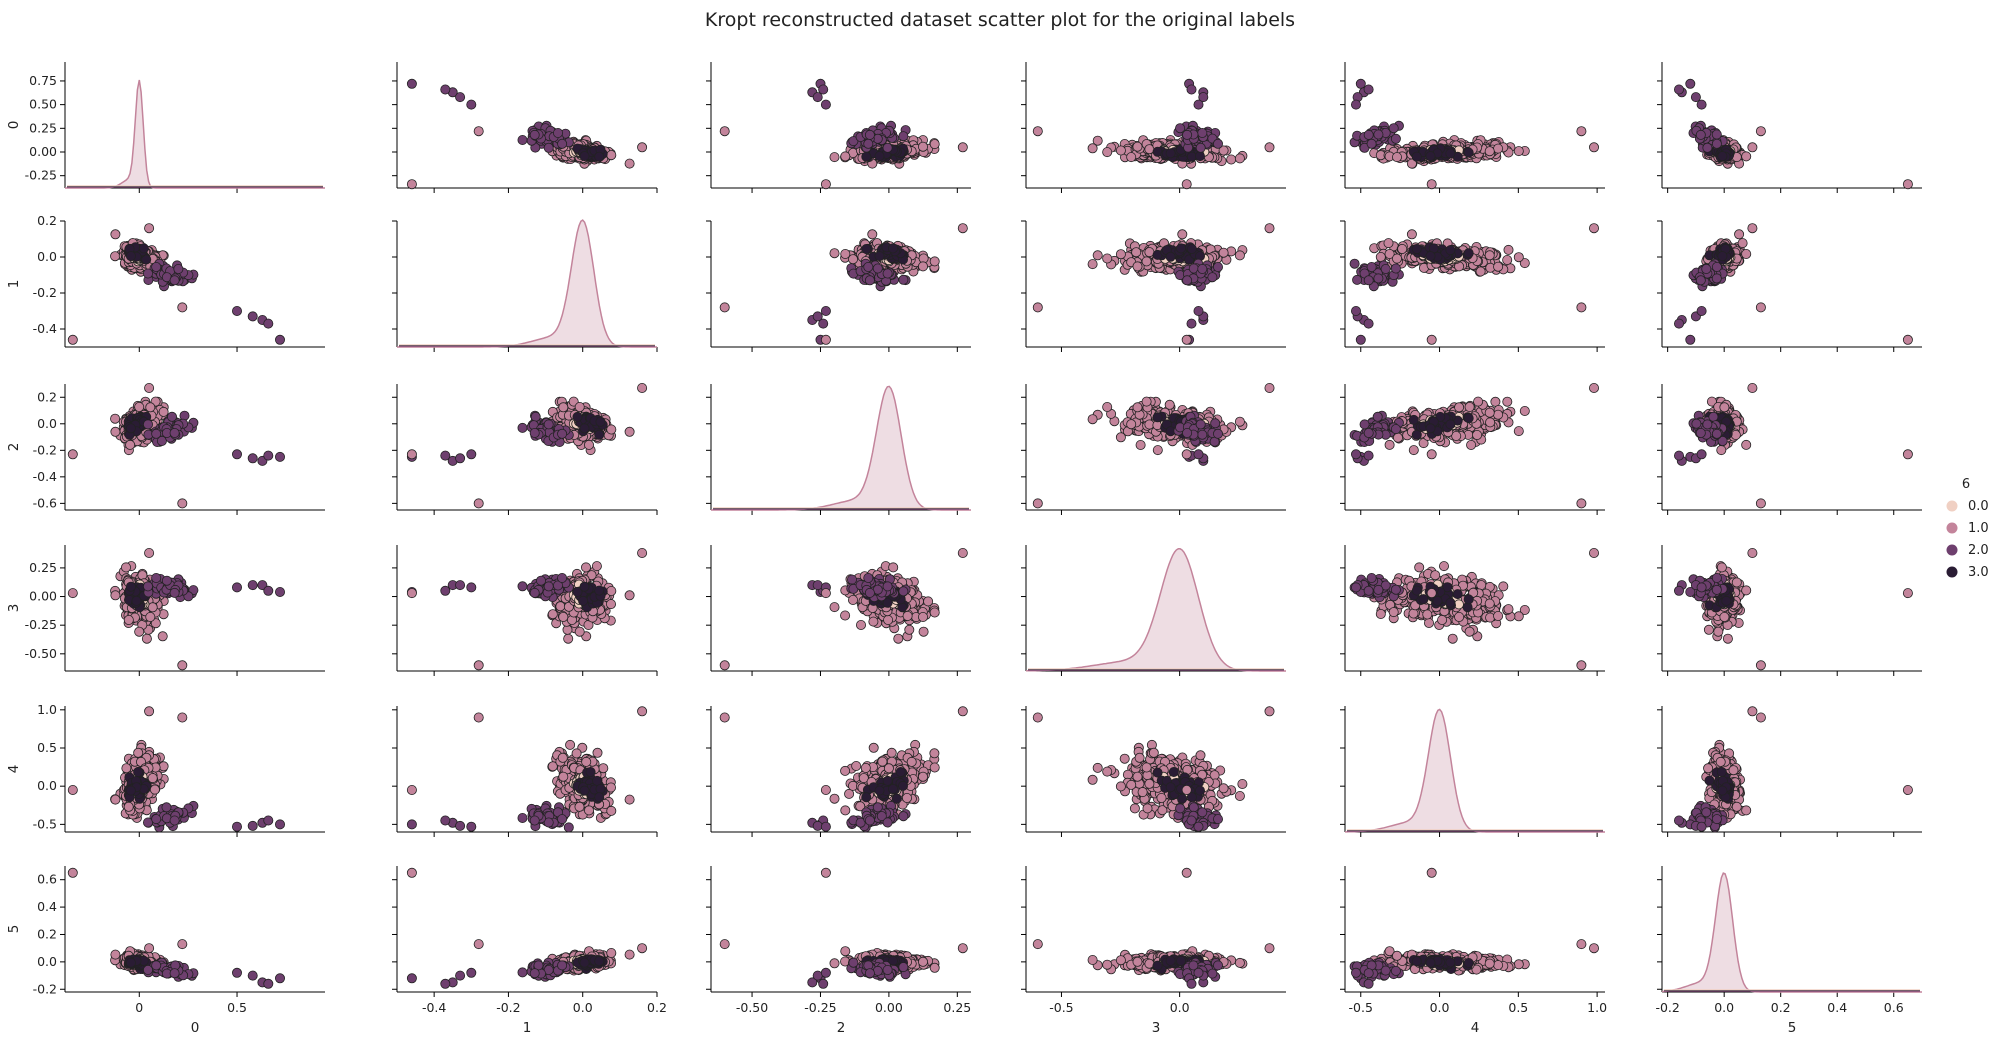 This screenshot has width=2001, height=1060. I want to click on subplot-r1-c1, so click(525, 285).